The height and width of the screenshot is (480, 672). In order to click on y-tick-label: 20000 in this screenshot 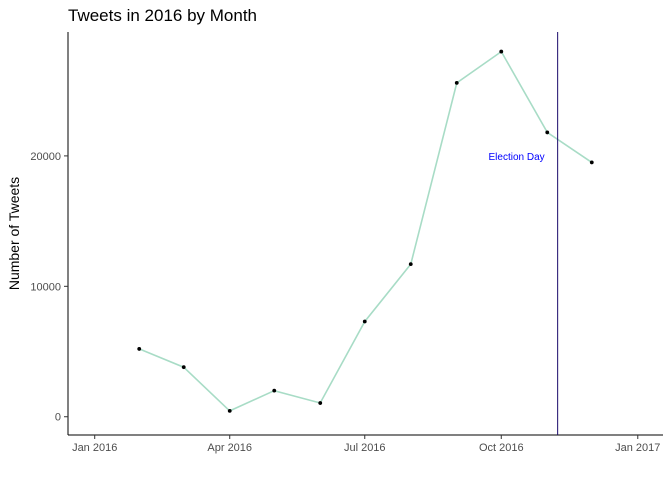, I will do `click(45, 157)`.